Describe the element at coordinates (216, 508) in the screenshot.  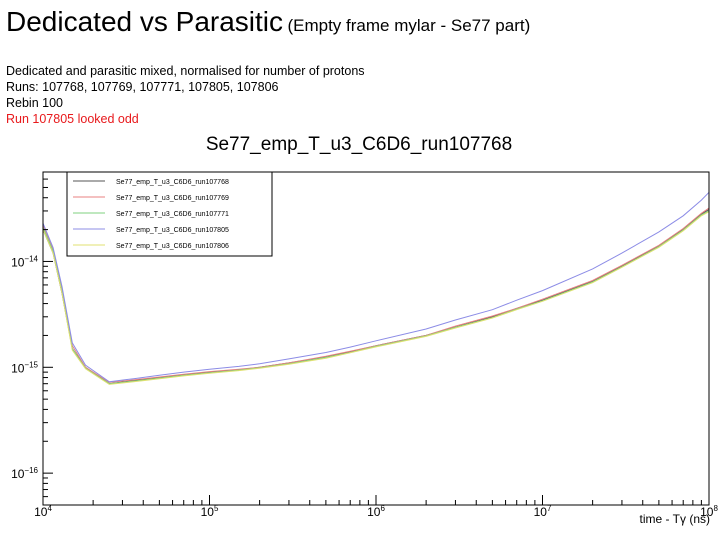
I see `x-tick-exp: 5` at that location.